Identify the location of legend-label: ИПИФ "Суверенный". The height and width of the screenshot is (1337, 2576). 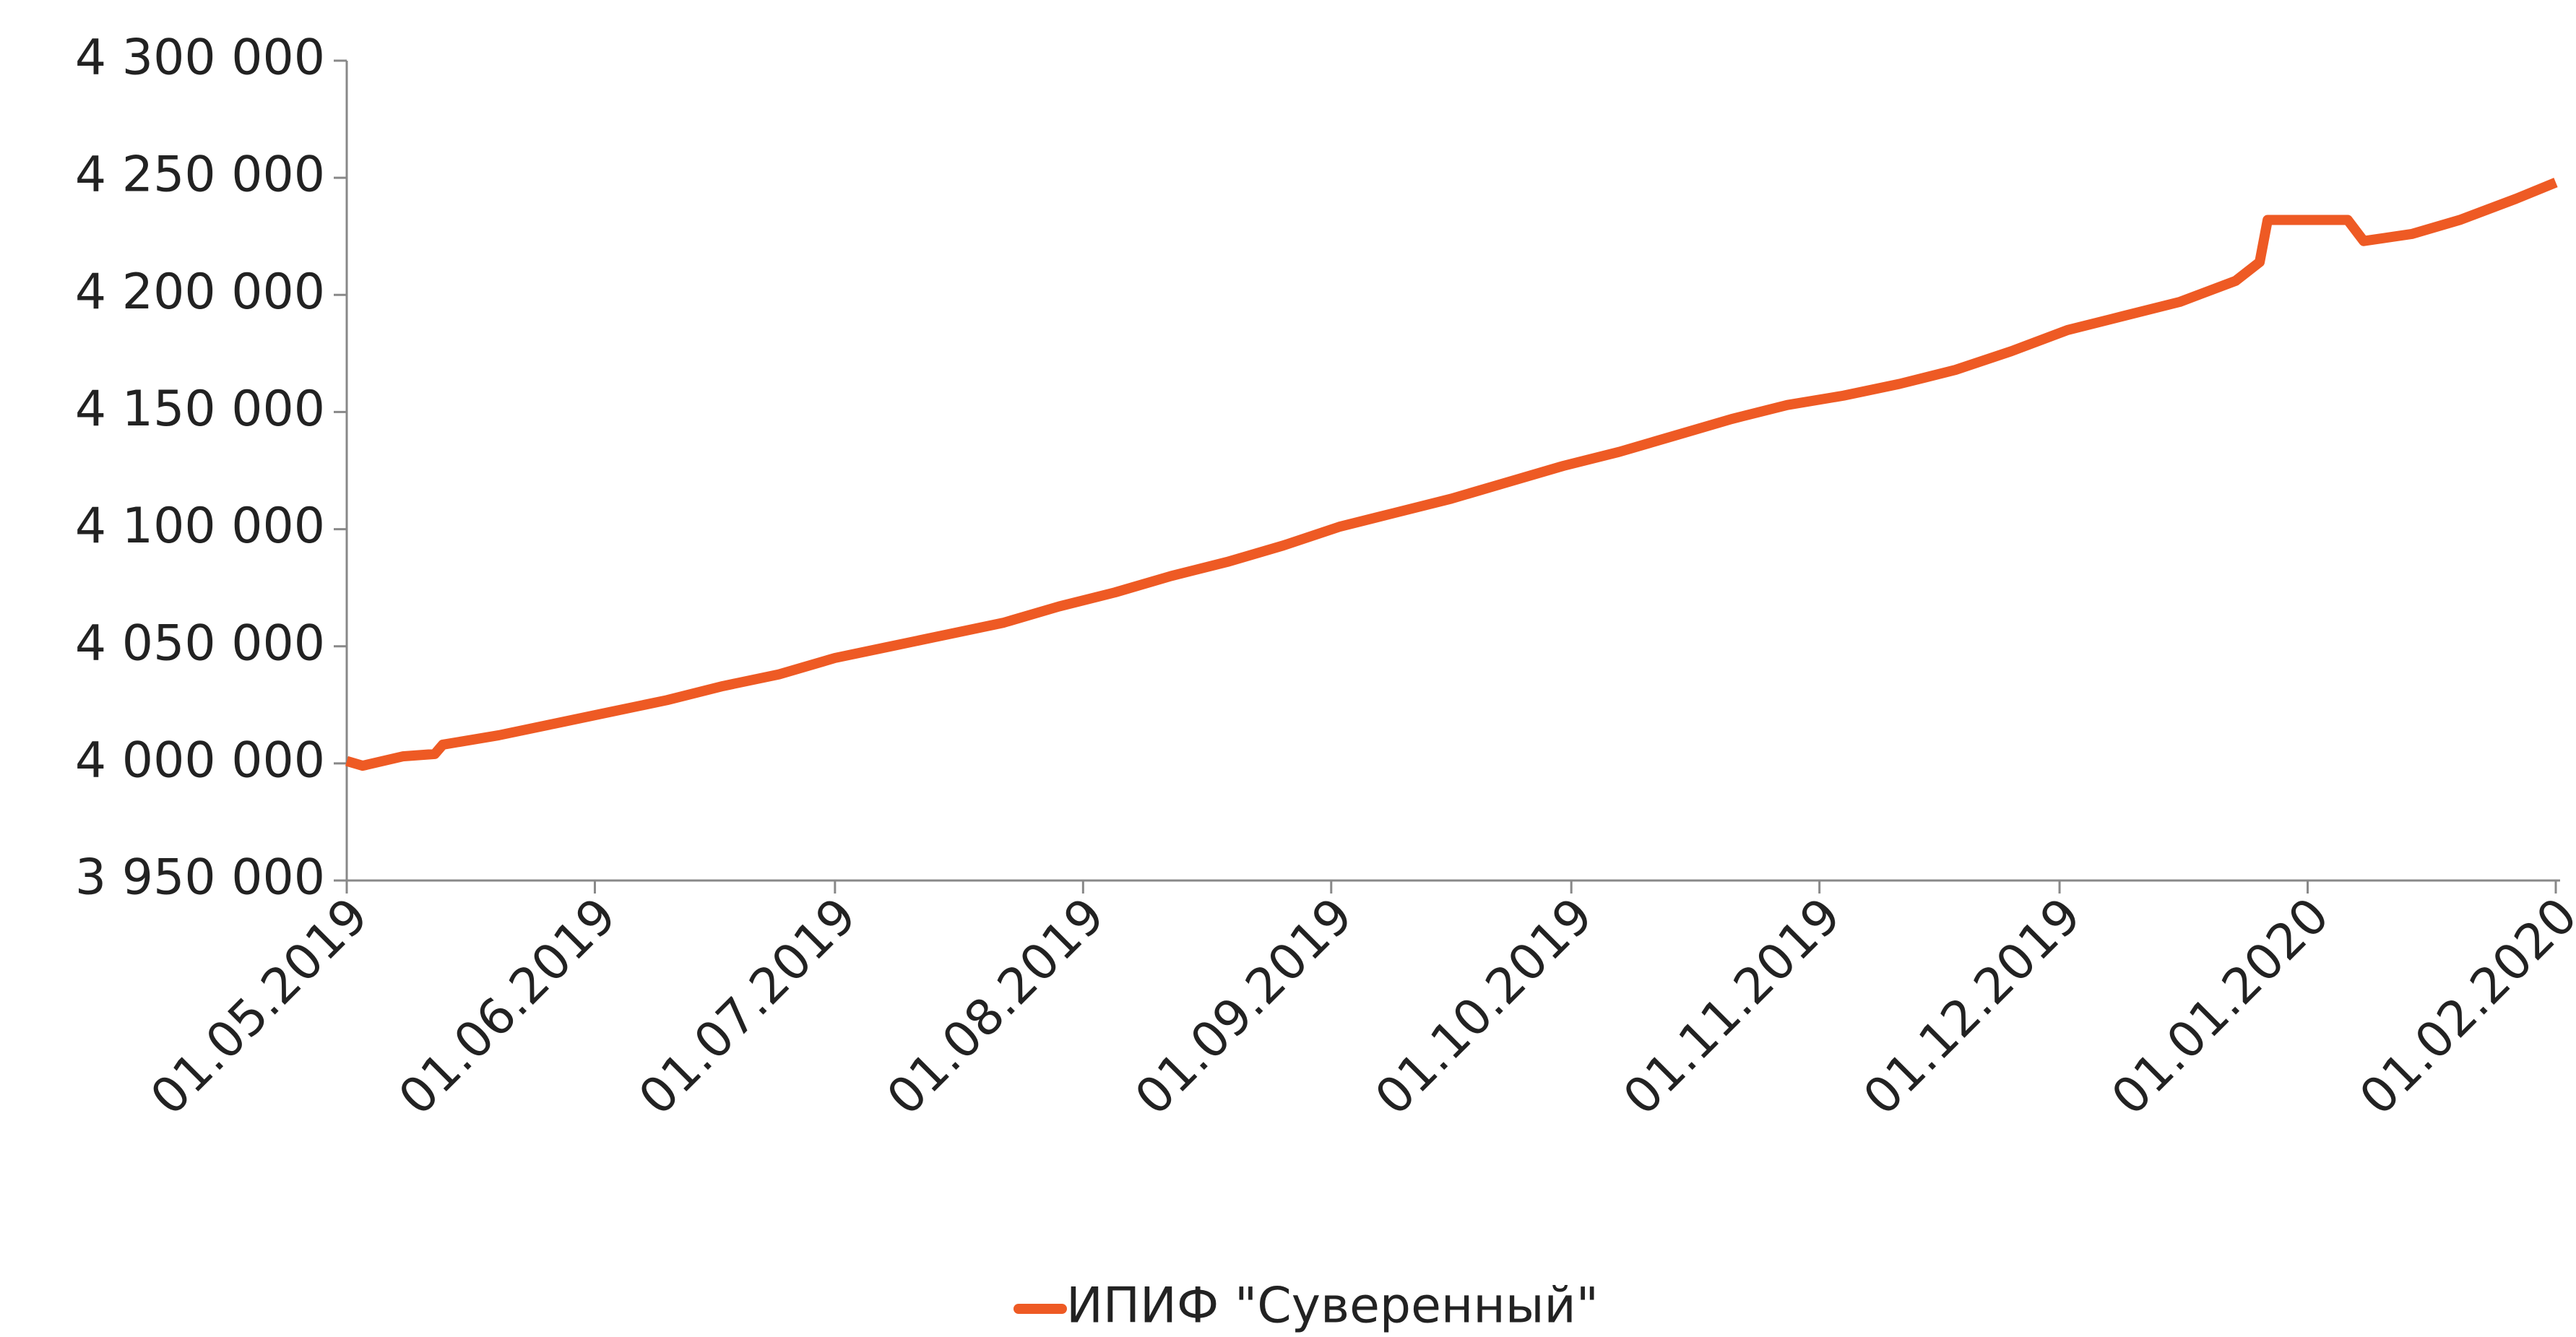
(1332, 1306).